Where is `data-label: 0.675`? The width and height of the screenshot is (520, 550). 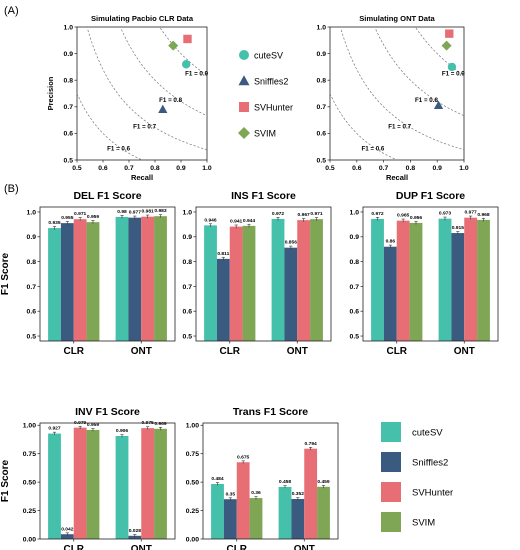 data-label: 0.675 is located at coordinates (243, 457).